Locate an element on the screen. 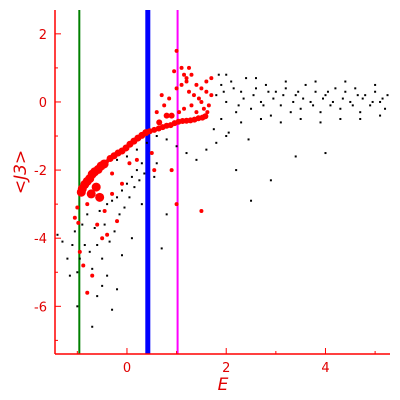 The width and height of the screenshot is (400, 400). y-tick-label: -6 is located at coordinates (40, 307).